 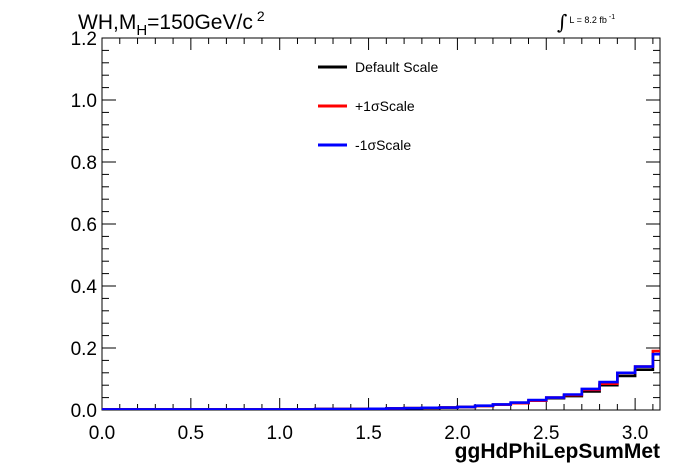 What do you see at coordinates (84, 163) in the screenshot?
I see `y-tick-label: 0.8` at bounding box center [84, 163].